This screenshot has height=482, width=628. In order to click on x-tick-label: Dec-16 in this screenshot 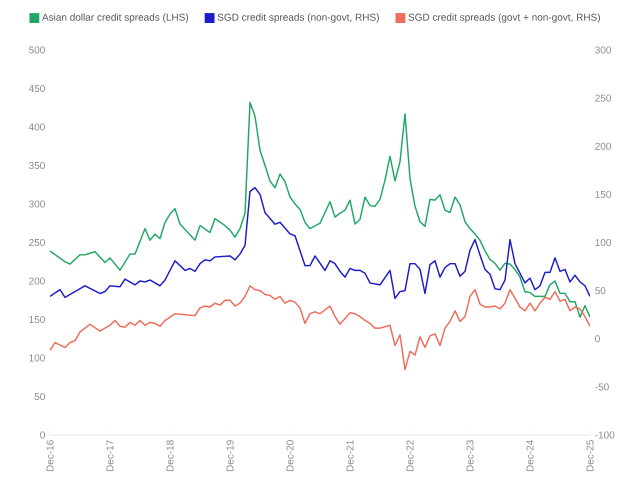, I will do `click(50, 456)`.